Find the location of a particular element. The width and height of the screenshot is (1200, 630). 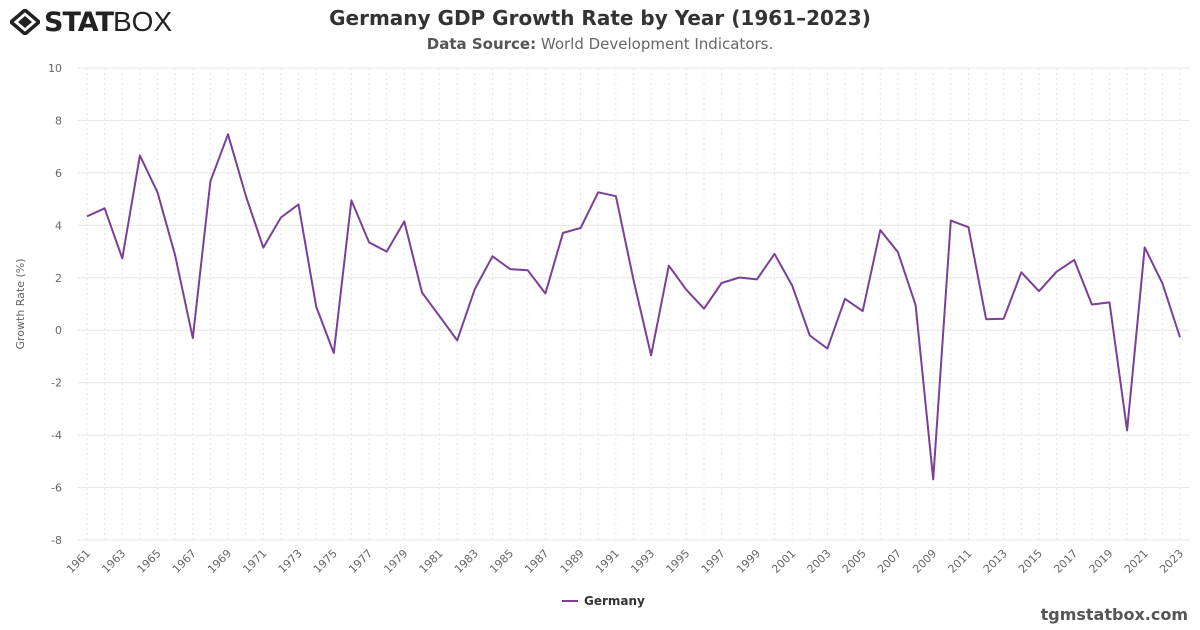

y-tick-label: 10 is located at coordinates (55, 68).